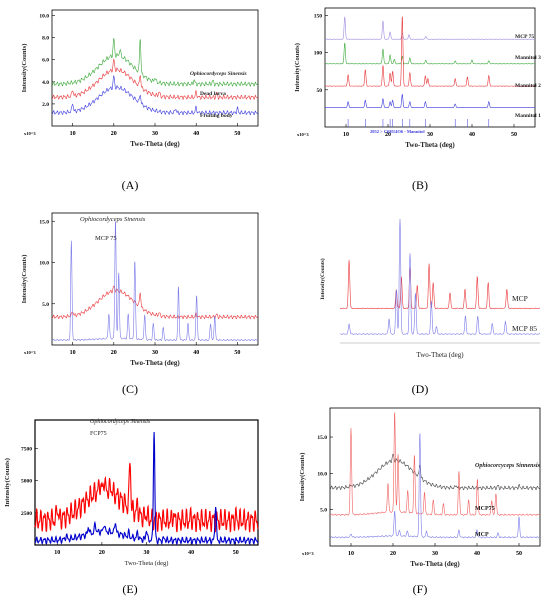 Image resolution: width=550 pixels, height=598 pixels. Describe the element at coordinates (213, 94) in the screenshot. I see `series-label: Dead larva` at that location.